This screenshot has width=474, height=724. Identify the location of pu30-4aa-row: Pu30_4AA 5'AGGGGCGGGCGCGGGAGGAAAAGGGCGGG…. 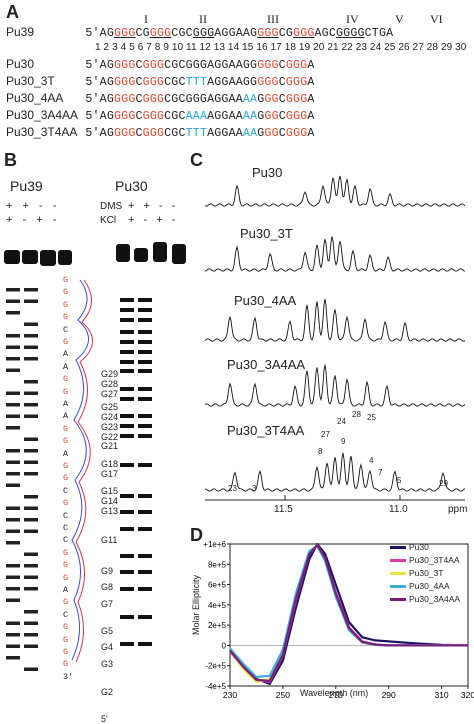
(160, 98).